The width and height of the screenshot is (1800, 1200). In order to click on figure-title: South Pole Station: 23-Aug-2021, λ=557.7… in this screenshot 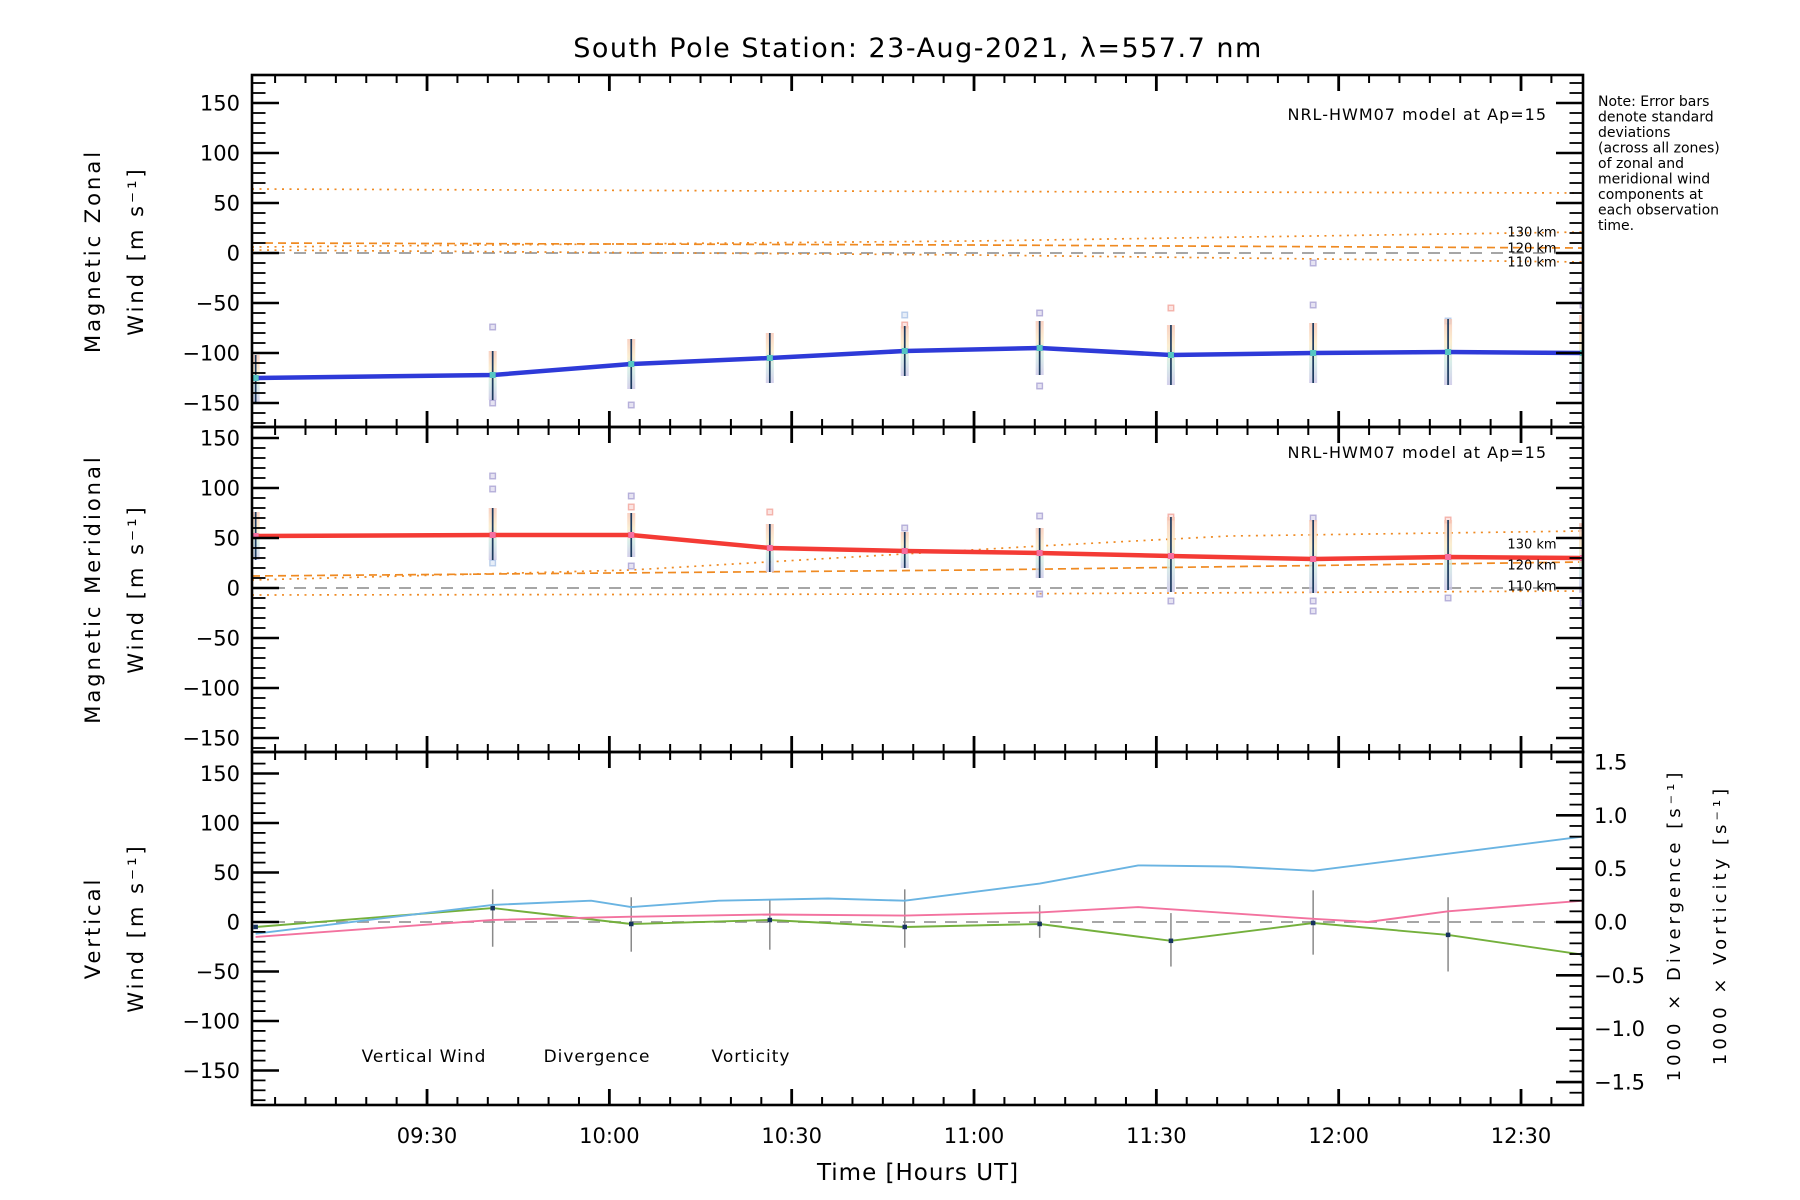, I will do `click(918, 48)`.